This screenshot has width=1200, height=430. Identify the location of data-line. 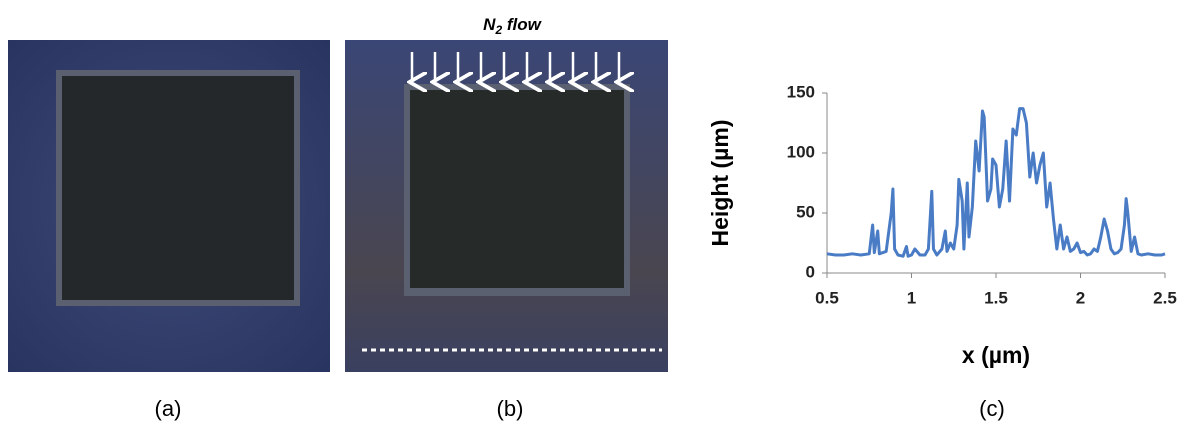
(996, 182).